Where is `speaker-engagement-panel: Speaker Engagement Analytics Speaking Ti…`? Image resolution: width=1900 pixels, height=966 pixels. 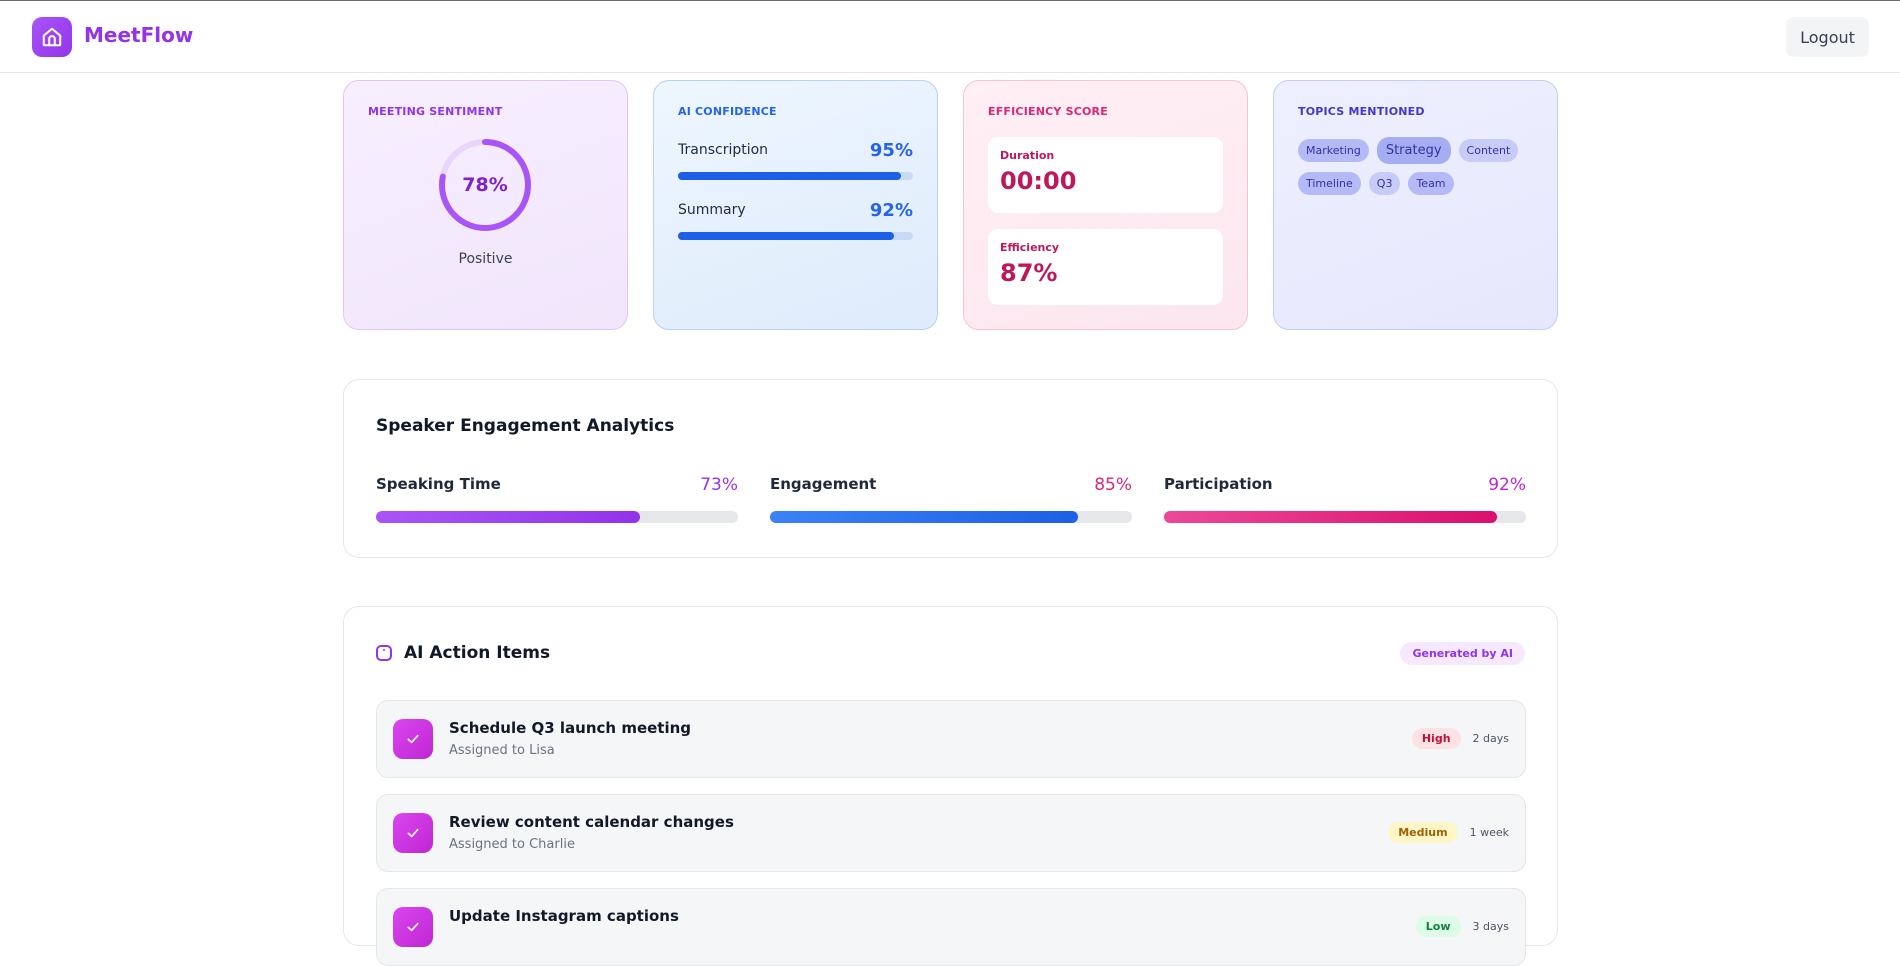
speaker-engagement-panel: Speaker Engagement Analytics Speaking Ti… is located at coordinates (950, 468).